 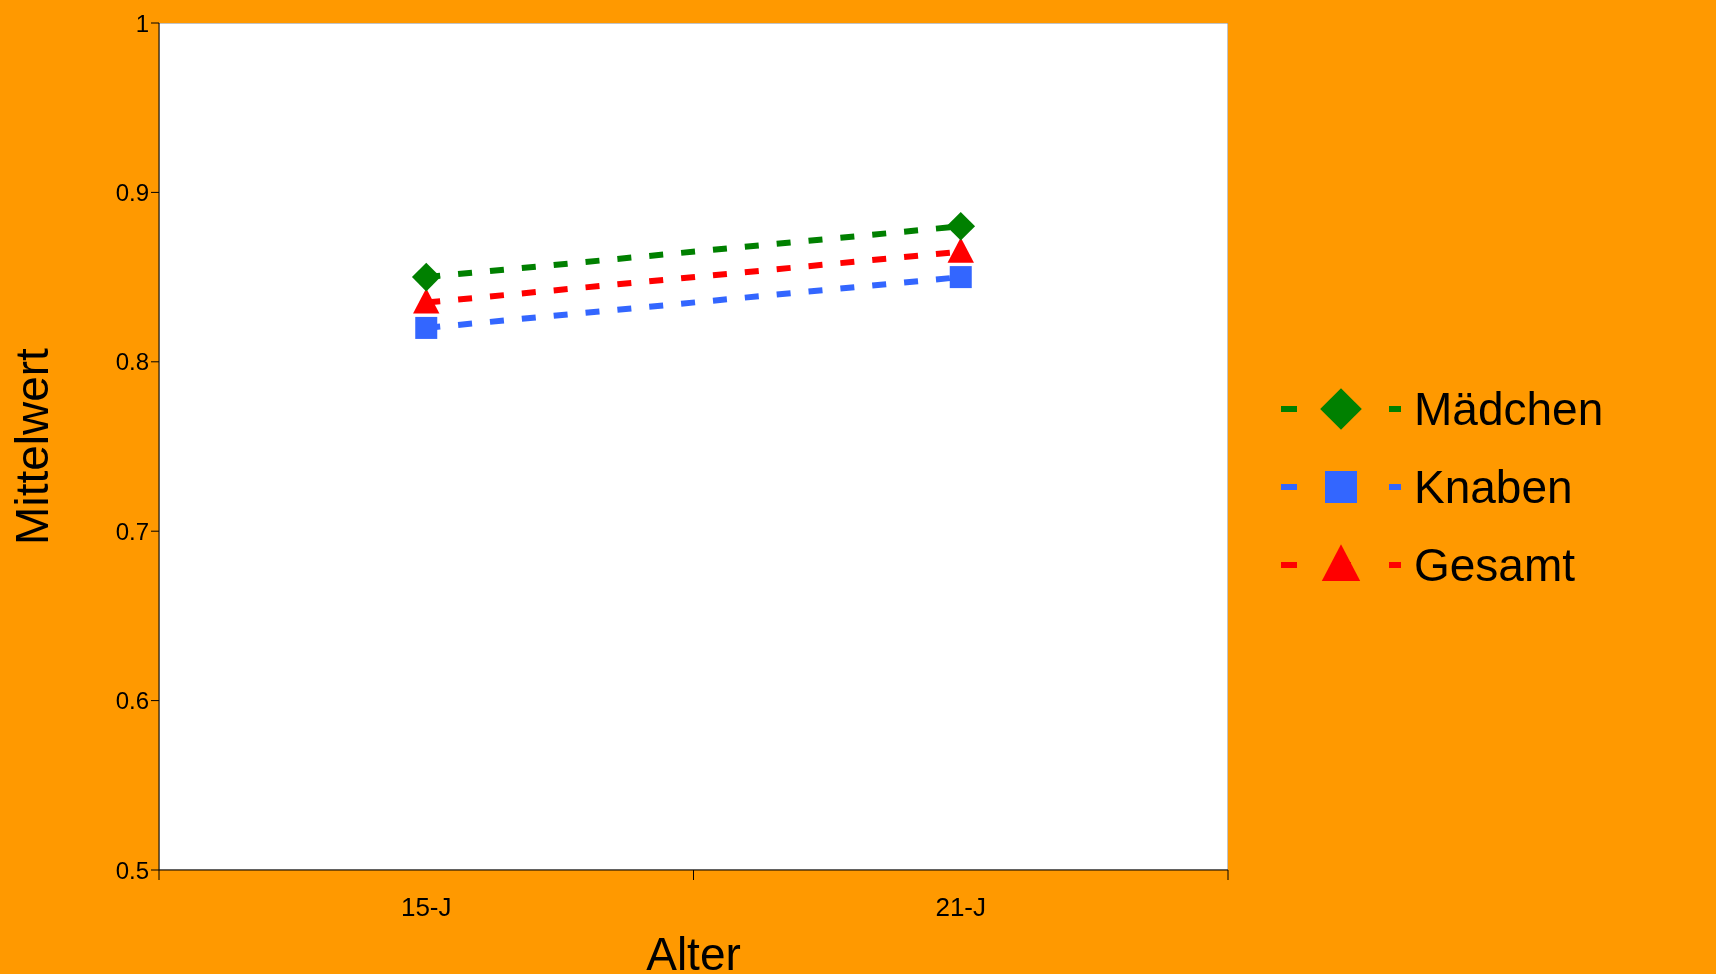 What do you see at coordinates (142, 23) in the screenshot?
I see `y-tick-label: 1` at bounding box center [142, 23].